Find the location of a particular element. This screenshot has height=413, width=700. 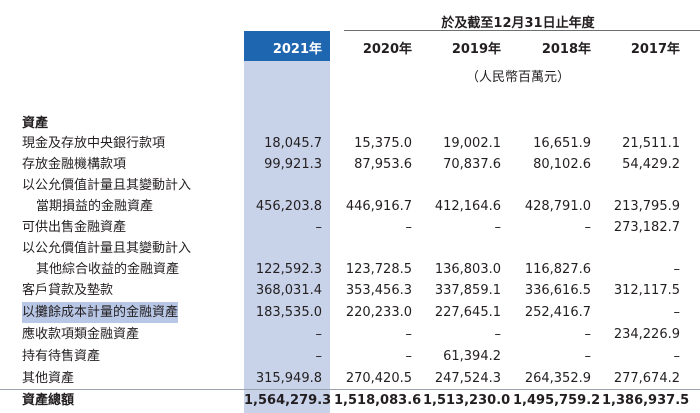

cell-2019: 19,002.1 is located at coordinates (472, 143).